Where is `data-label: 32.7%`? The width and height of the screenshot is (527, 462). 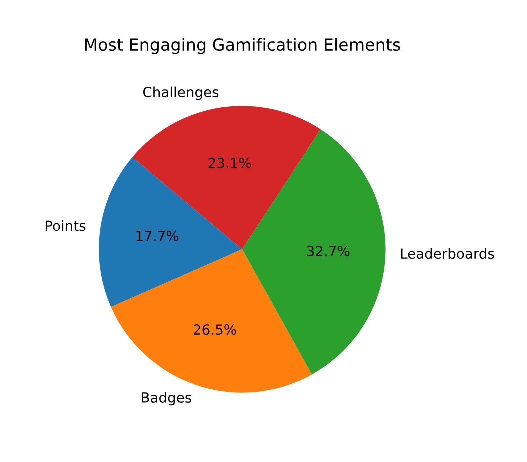 data-label: 32.7% is located at coordinates (328, 251).